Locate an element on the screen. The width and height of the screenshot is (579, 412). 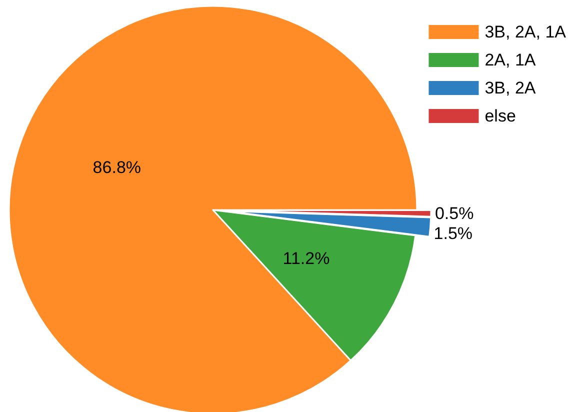
legend-label: else is located at coordinates (500, 116).